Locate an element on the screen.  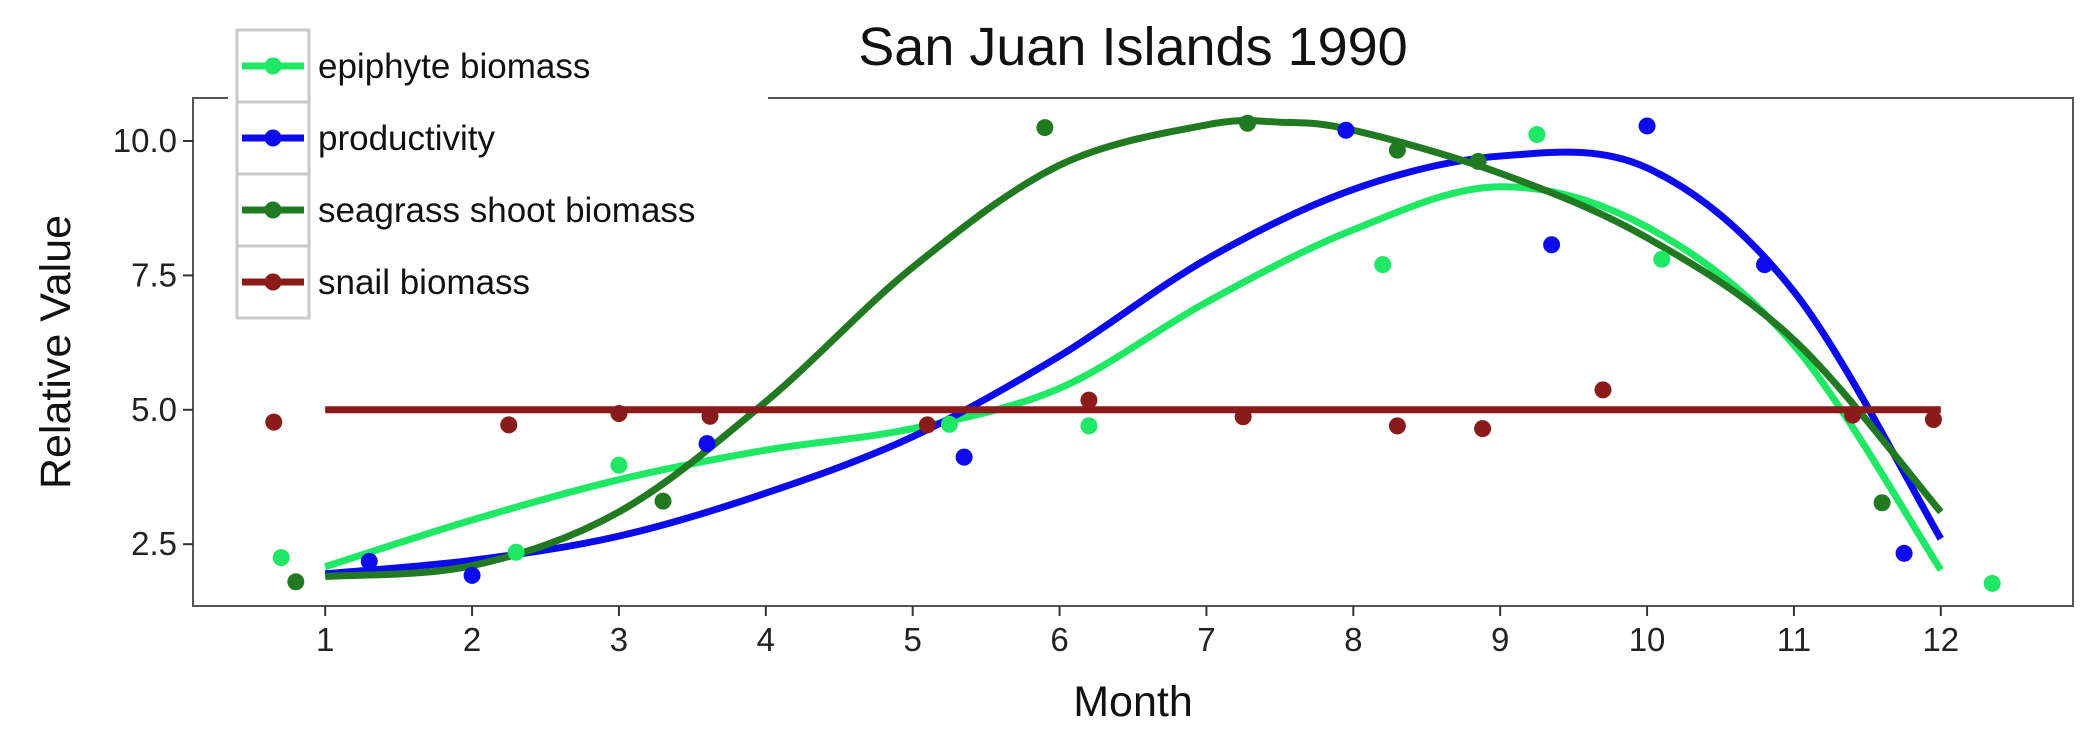
x-axis-title: Month is located at coordinates (1133, 702).